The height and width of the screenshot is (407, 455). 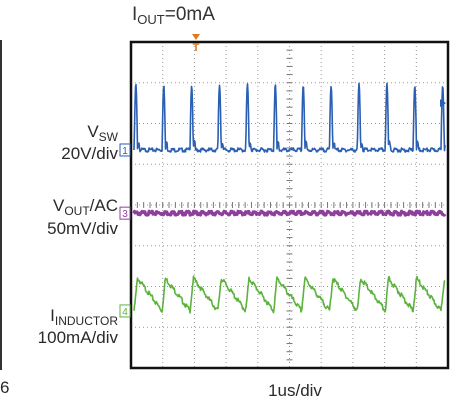 I want to click on series-vout-ac, so click(x=289, y=213).